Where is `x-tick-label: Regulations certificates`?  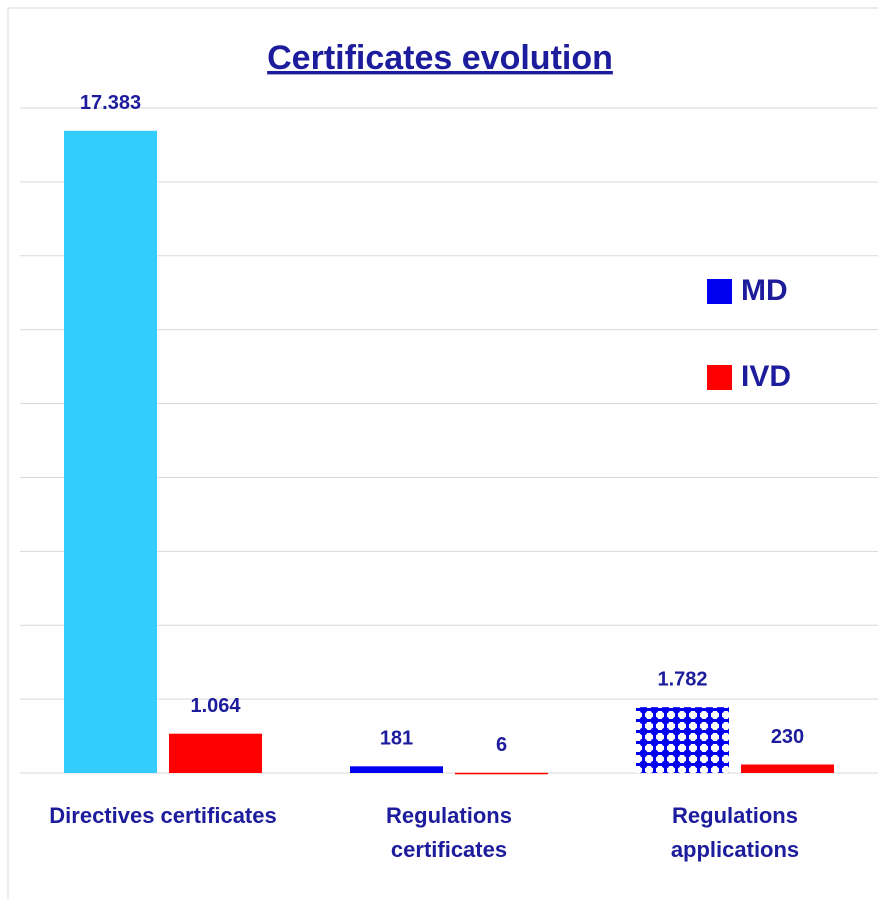 x-tick-label: Regulations certificates is located at coordinates (449, 832).